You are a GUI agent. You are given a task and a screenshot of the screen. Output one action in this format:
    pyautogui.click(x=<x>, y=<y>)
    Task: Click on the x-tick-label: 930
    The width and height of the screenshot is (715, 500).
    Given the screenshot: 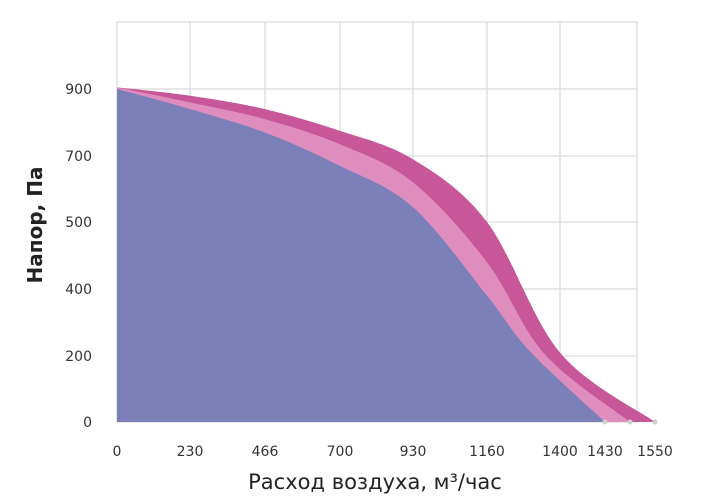 What is the action you would take?
    pyautogui.click(x=413, y=452)
    